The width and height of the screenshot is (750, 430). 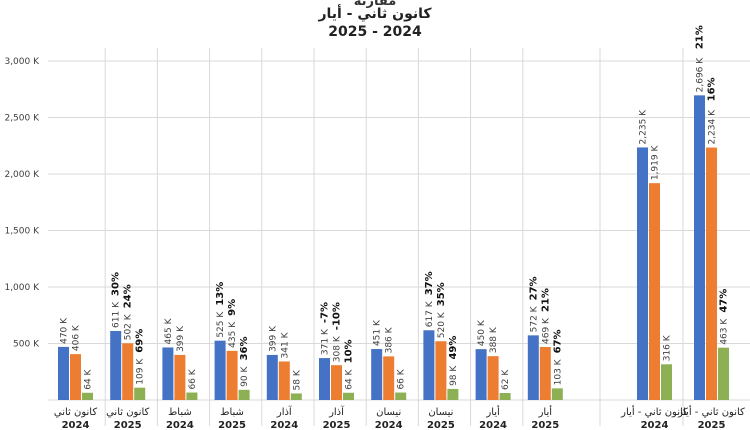 I want to click on percent-change-label: 69%, so click(x=140, y=341).